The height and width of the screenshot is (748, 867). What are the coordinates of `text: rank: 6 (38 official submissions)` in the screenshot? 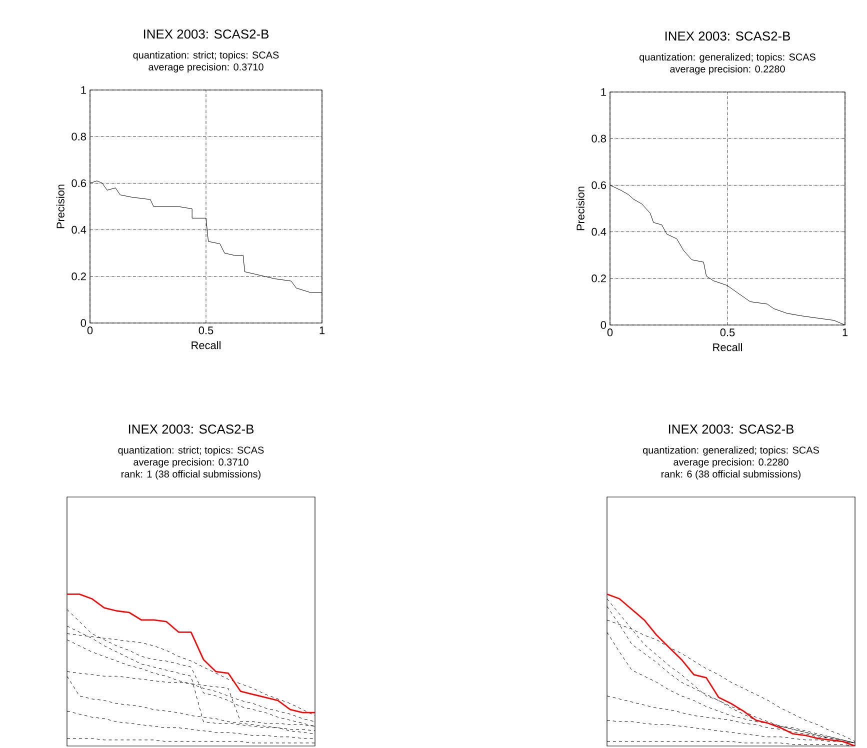 It's located at (731, 475).